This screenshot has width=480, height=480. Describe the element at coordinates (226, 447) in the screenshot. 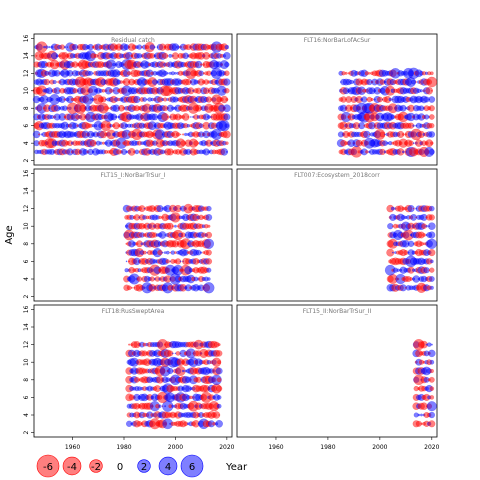

I see `x-tick-label: 2020` at that location.